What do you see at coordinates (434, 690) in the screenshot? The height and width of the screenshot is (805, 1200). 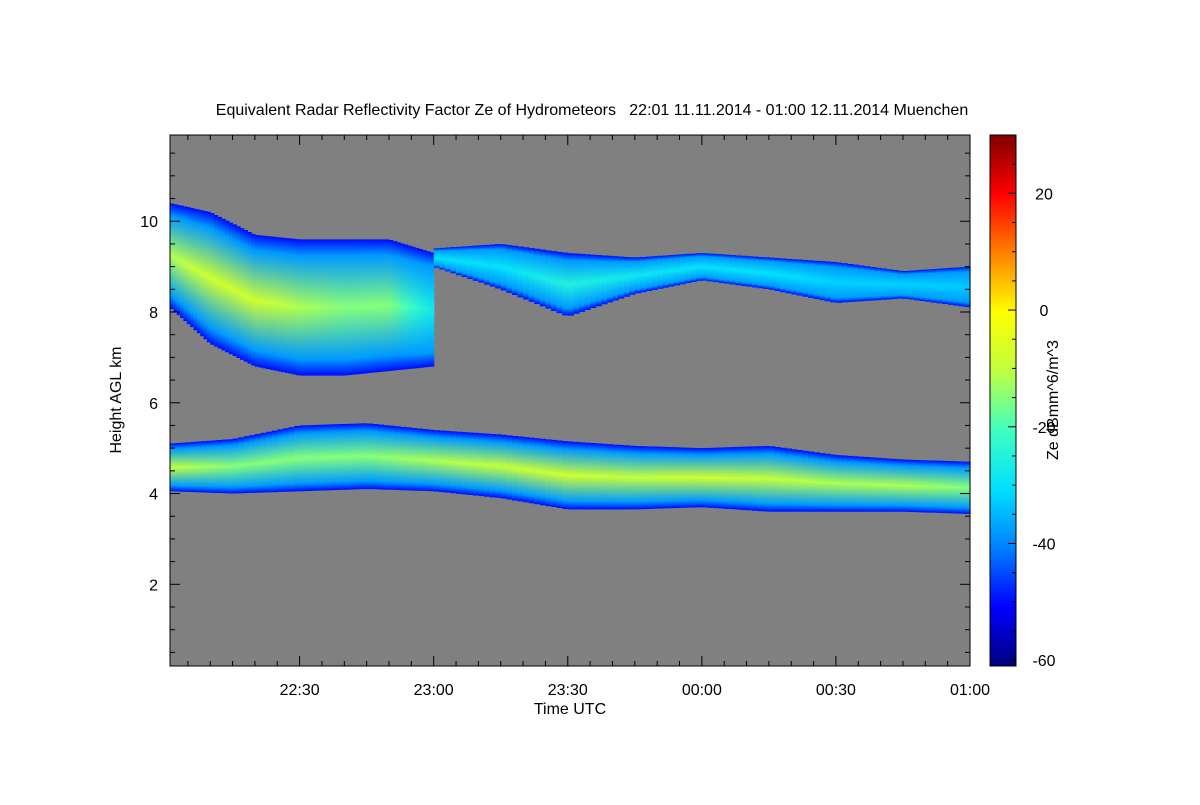 I see `x-tick-label: 23:00` at bounding box center [434, 690].